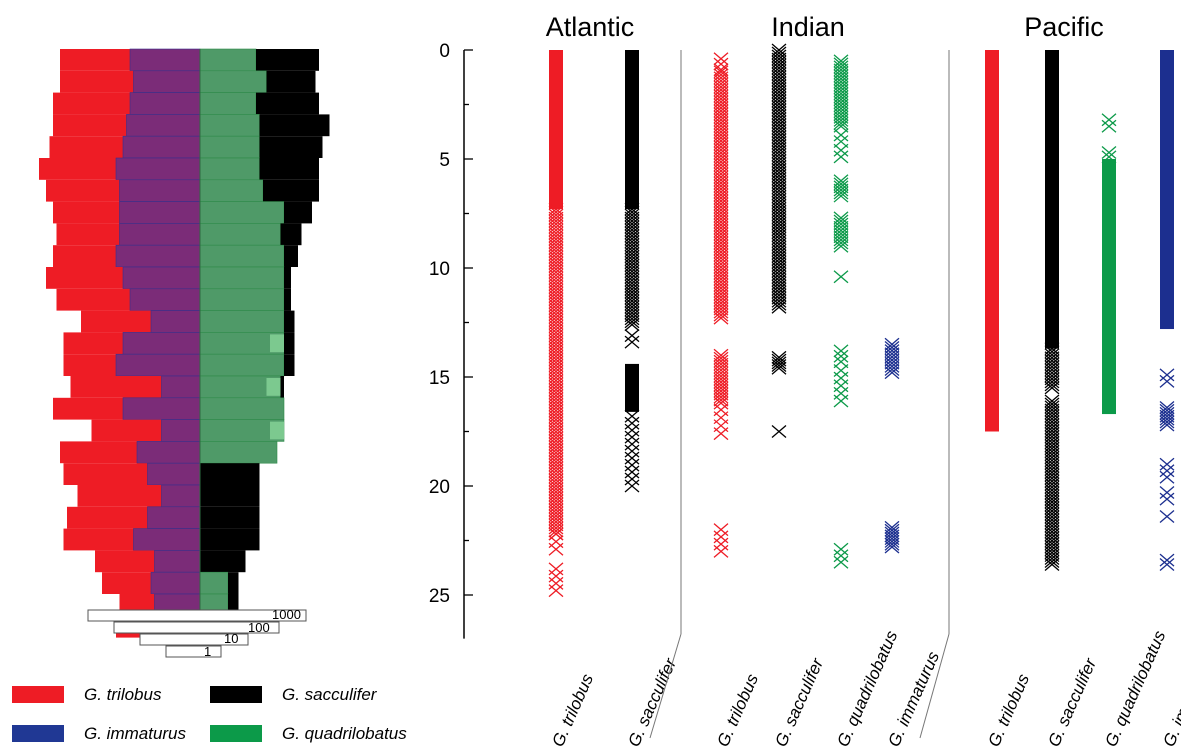 Image resolution: width=1181 pixels, height=754 pixels. What do you see at coordinates (451, 340) in the screenshot?
I see `depth-axis: 0 5 10 15 20 25` at bounding box center [451, 340].